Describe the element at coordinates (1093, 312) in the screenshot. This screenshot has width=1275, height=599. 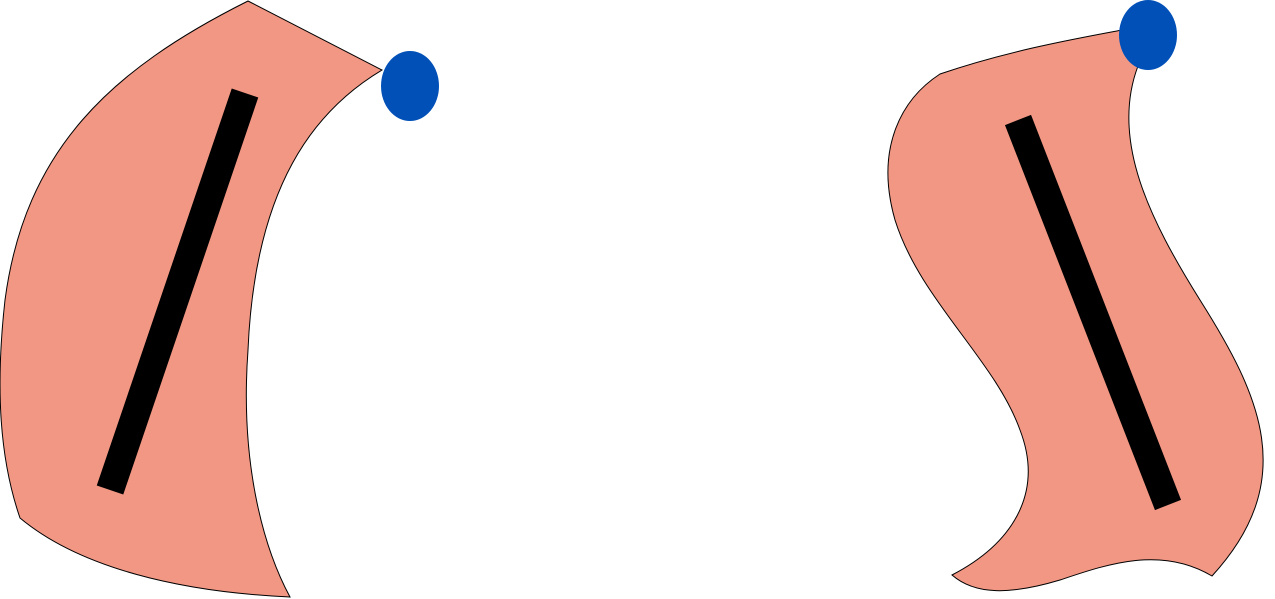
I see `right-black-bar` at that location.